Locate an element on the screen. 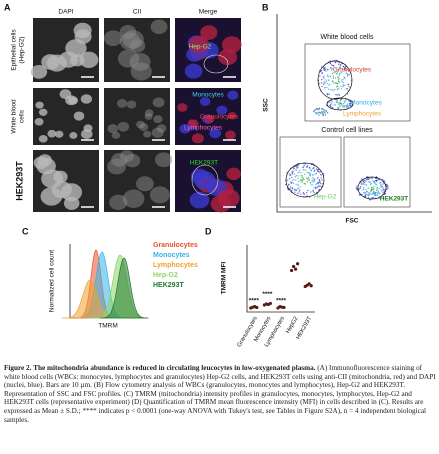 This screenshot has height=454, width=439. plot-title: Control cell lines is located at coordinates (347, 130).